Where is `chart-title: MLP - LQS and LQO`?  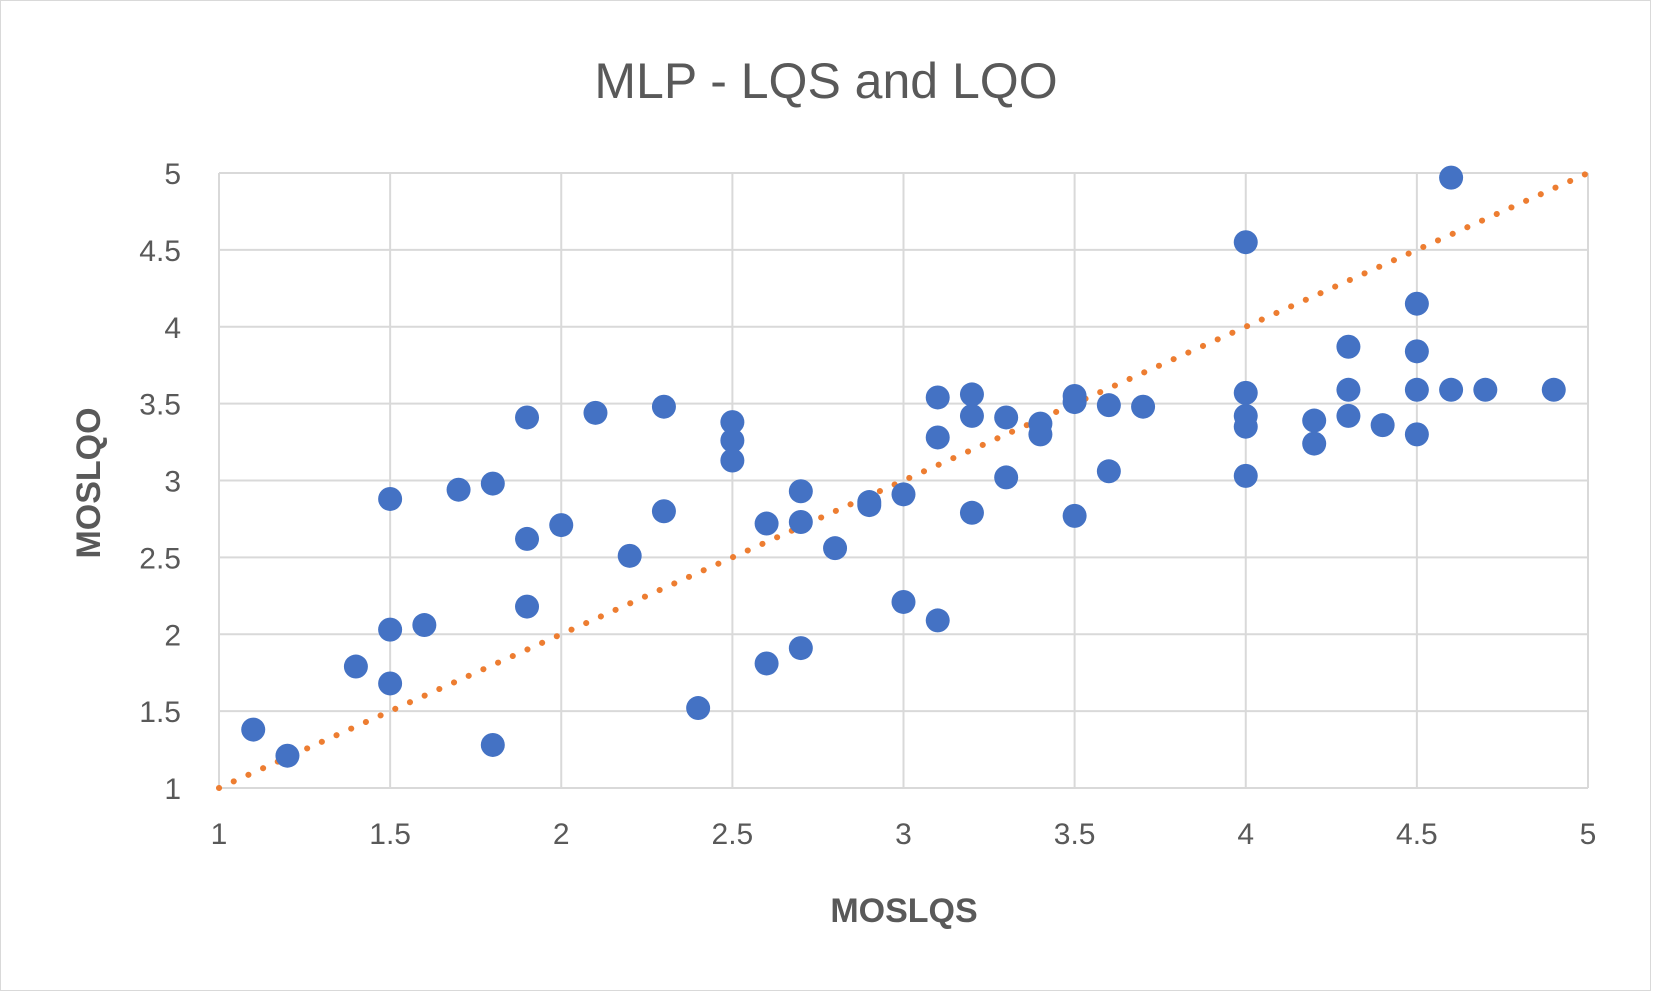 chart-title: MLP - LQS and LQO is located at coordinates (825, 81).